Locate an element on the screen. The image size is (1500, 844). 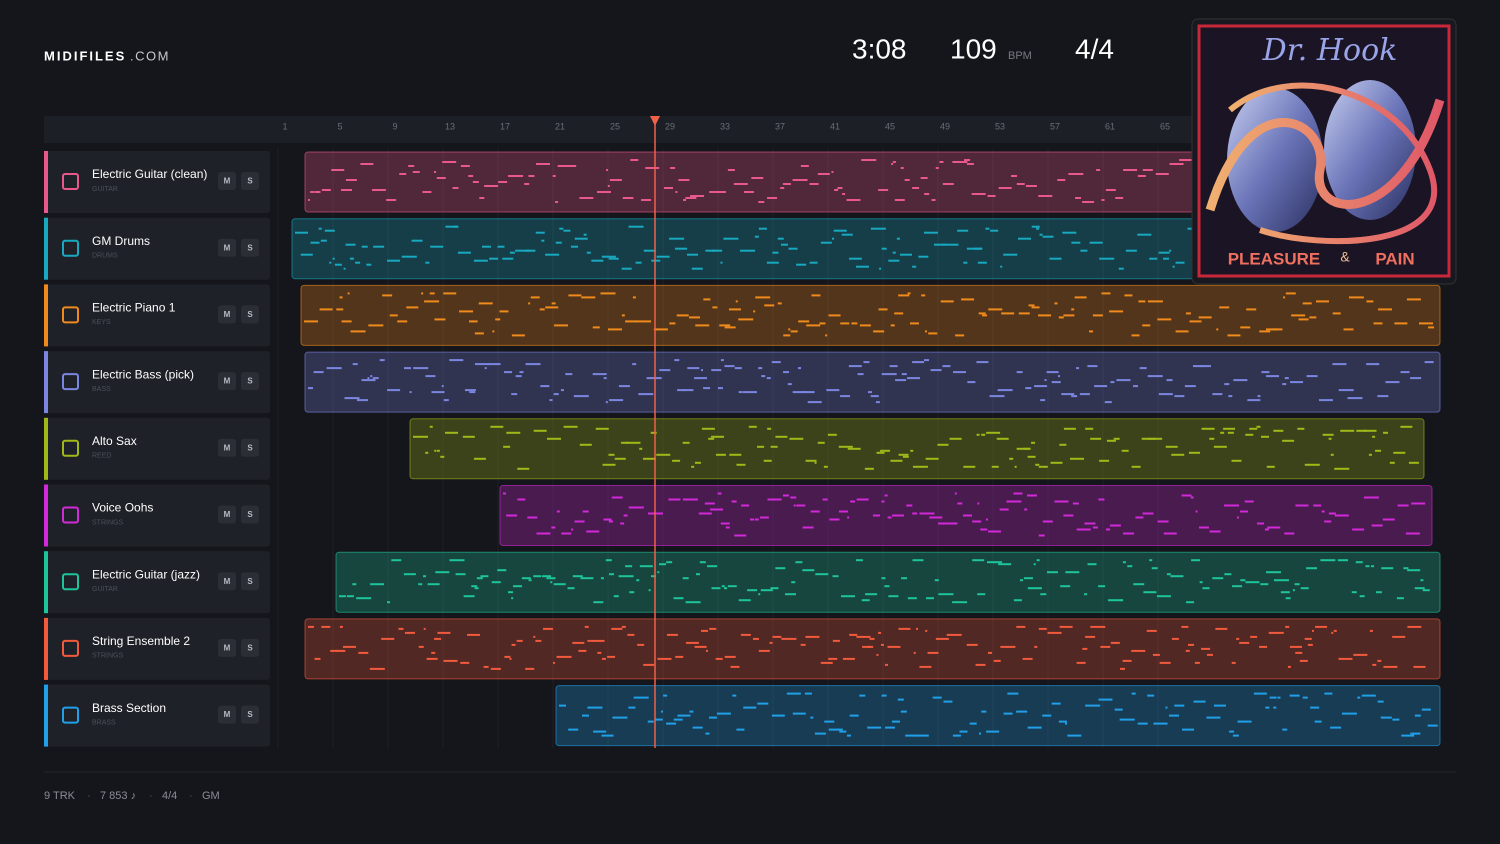
track-name: String Ensemble 2 is located at coordinates (141, 641).